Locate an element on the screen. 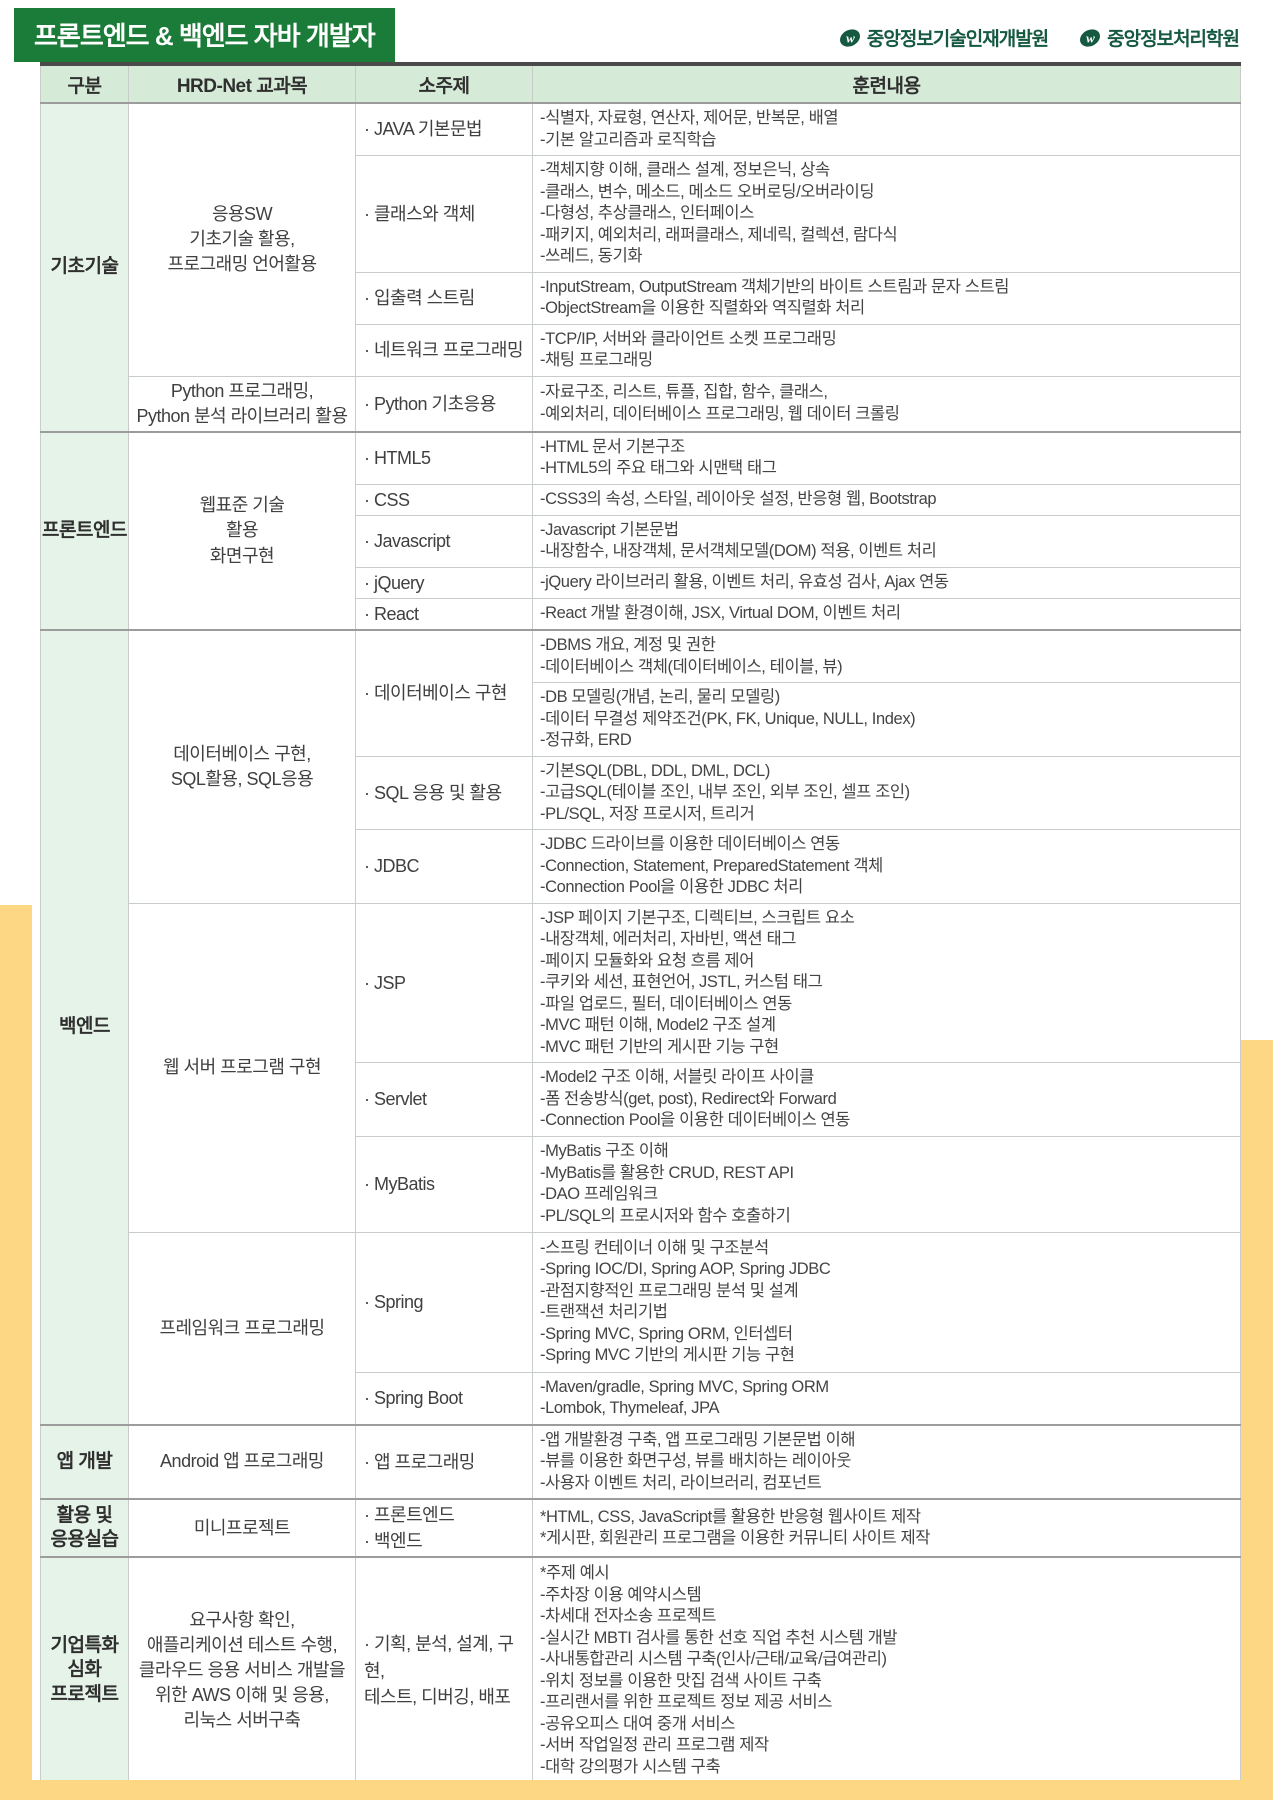 This screenshot has height=1800, width=1273. category-cell: 앱 개발 is located at coordinates (84, 1461).